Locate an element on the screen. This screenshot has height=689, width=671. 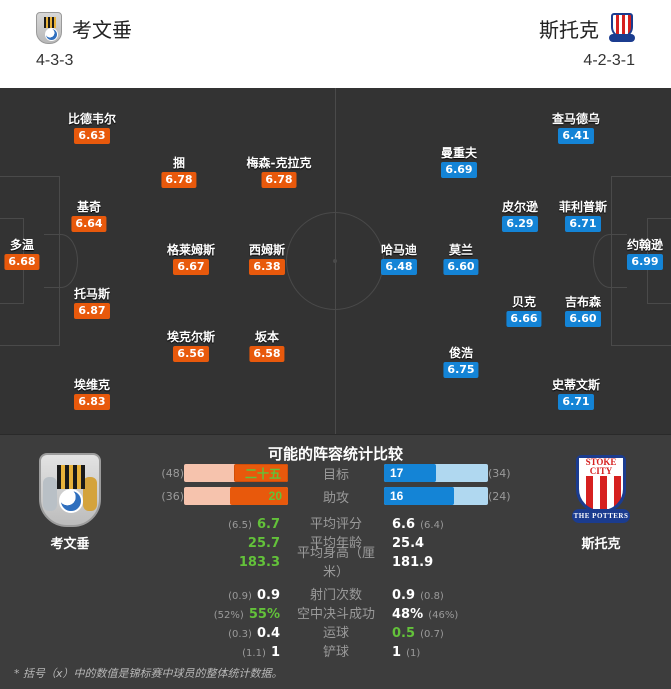
player-rating-badge: 6.75 is located at coordinates (461, 370).